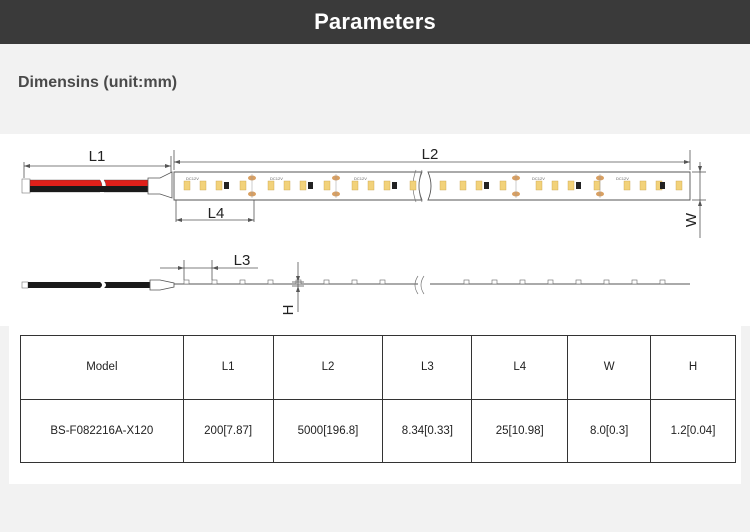  Describe the element at coordinates (328, 430) in the screenshot. I see `cell-l2: 5000[196.8]` at that location.